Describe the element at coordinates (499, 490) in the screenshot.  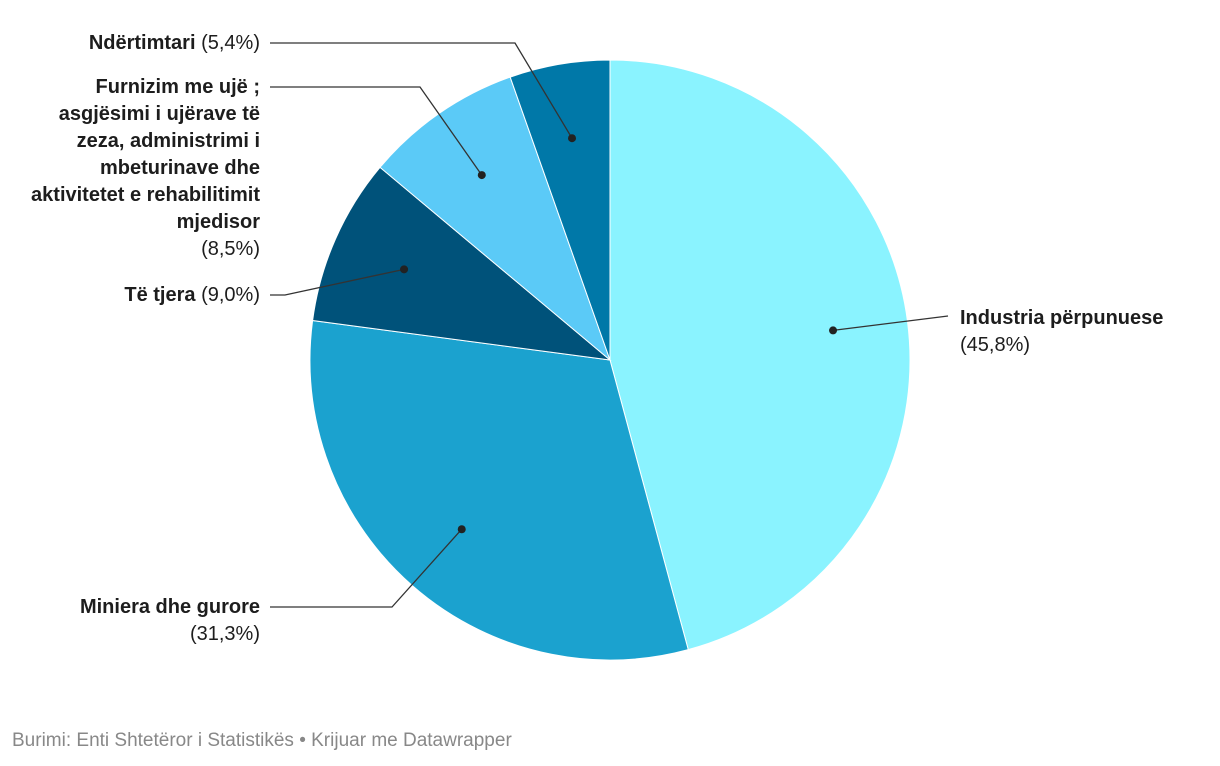
I see `slice-miniera` at that location.